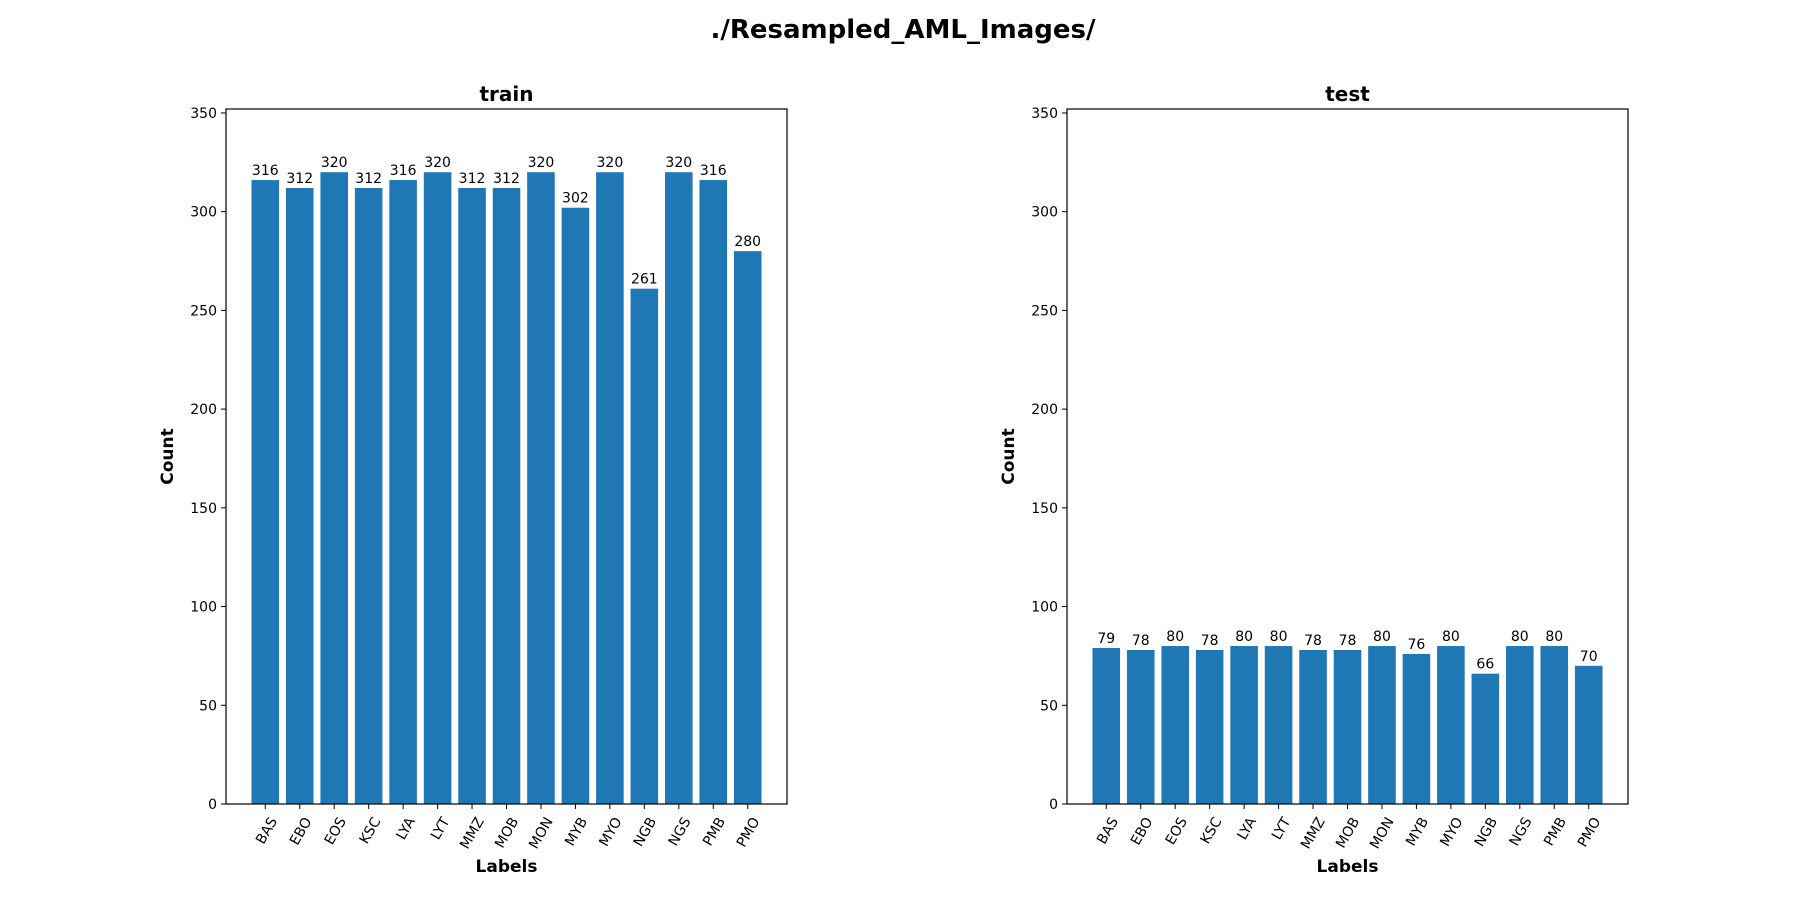 The image size is (1800, 900). Describe the element at coordinates (1417, 645) in the screenshot. I see `bar-value-label: 76` at that location.